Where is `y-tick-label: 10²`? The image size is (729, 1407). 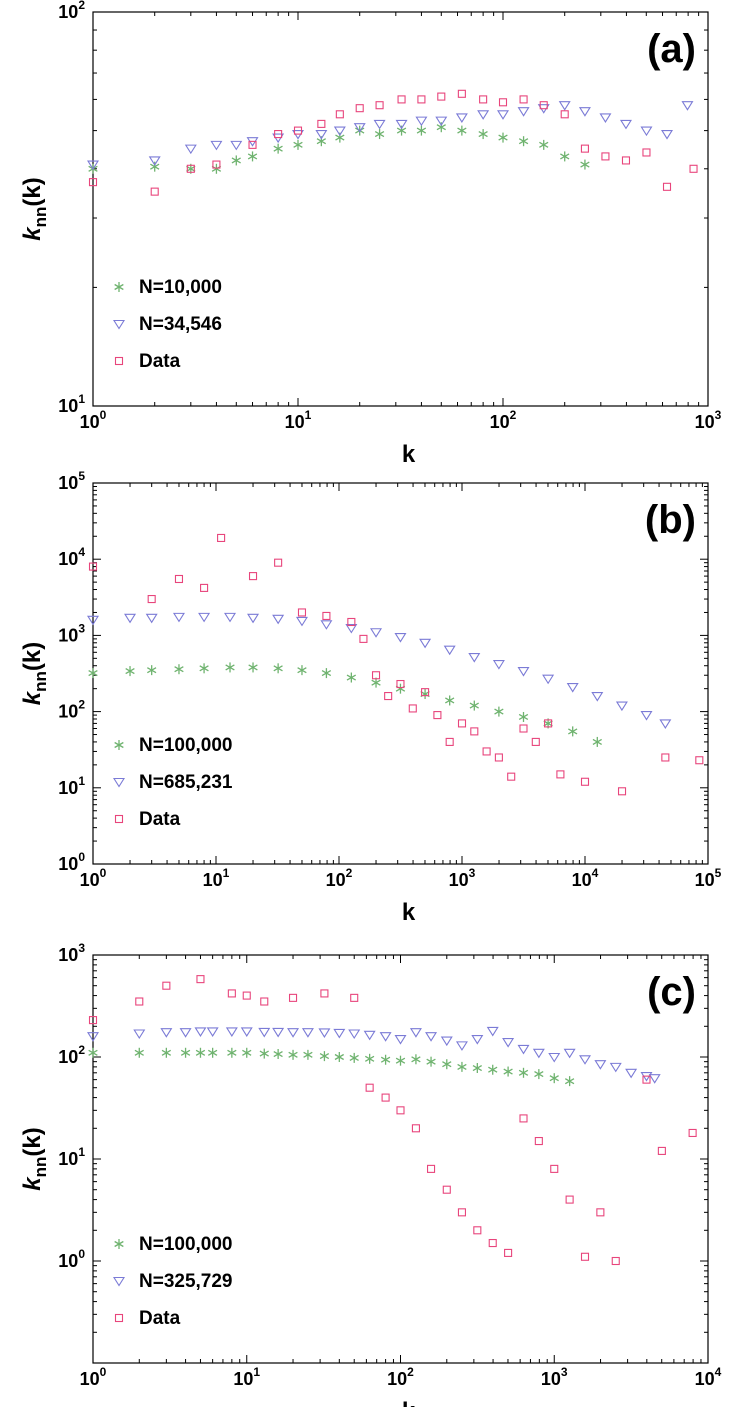
y-tick-label: 10² is located at coordinates (71, 11).